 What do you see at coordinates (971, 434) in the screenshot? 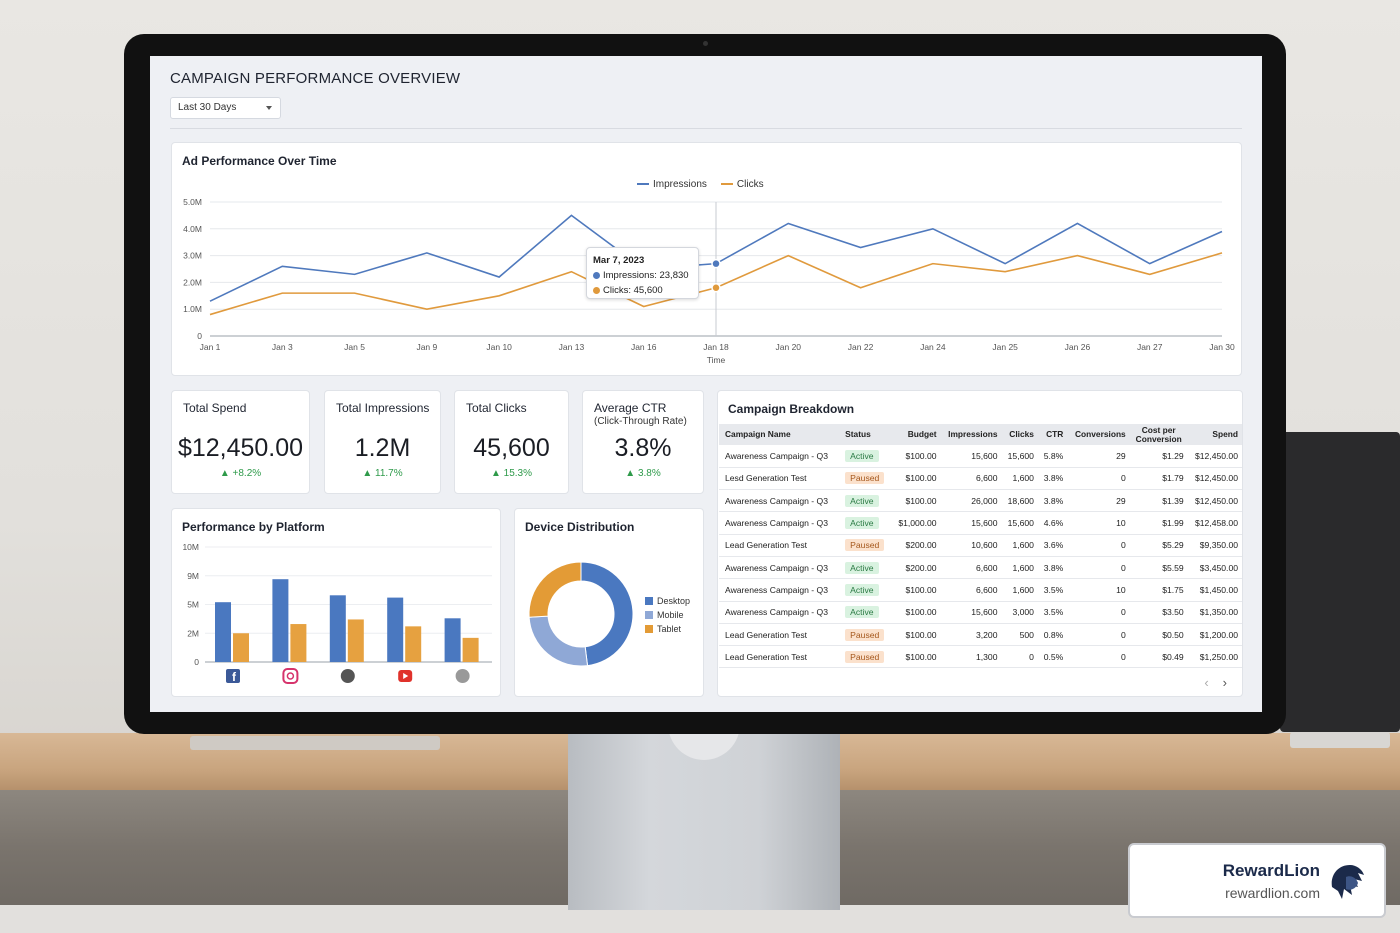
I see `col-impressions: Impressions` at bounding box center [971, 434].